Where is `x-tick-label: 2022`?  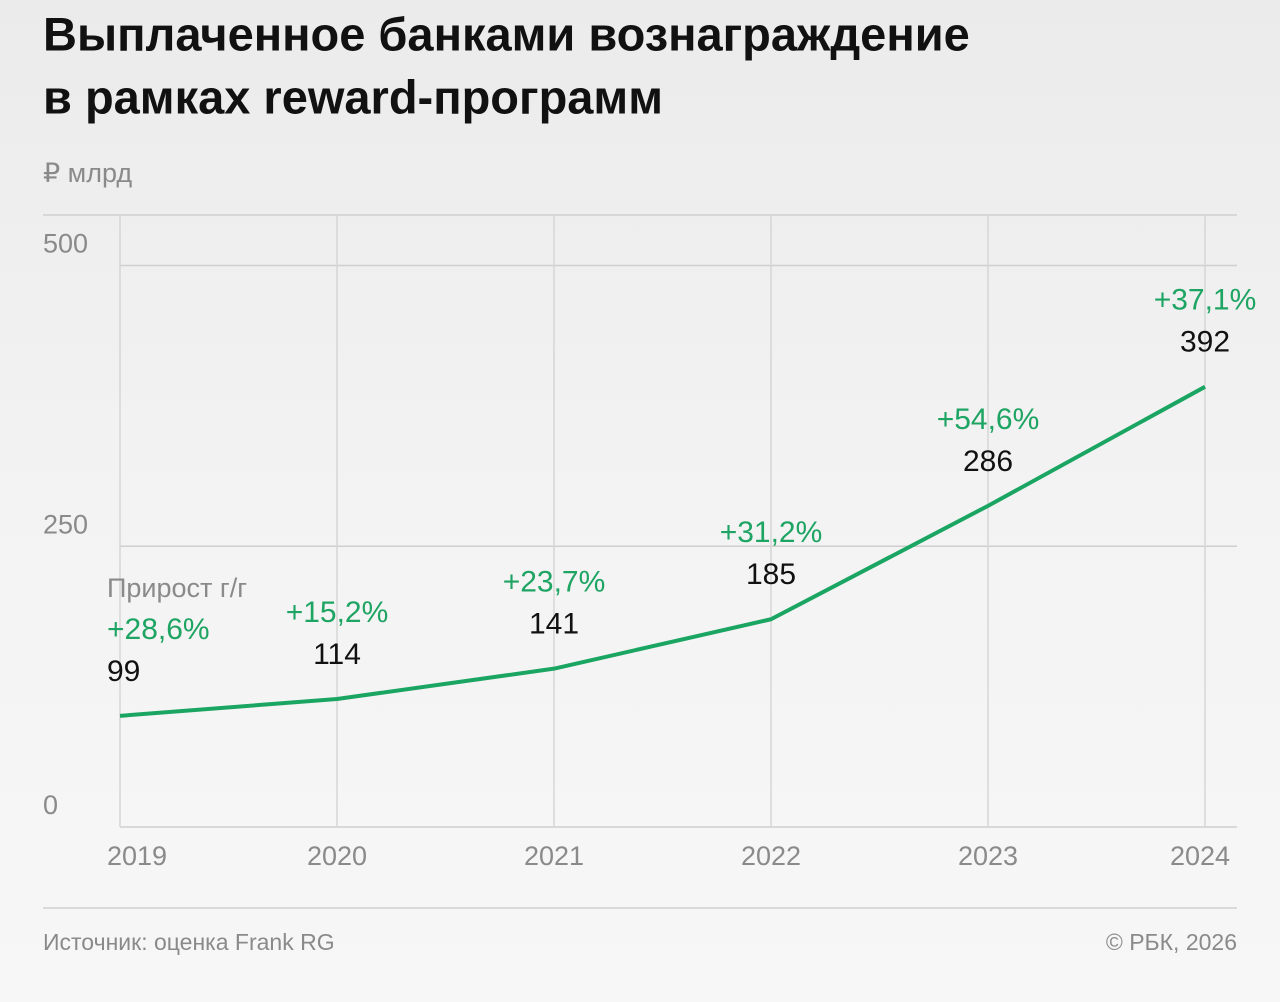
x-tick-label: 2022 is located at coordinates (771, 856).